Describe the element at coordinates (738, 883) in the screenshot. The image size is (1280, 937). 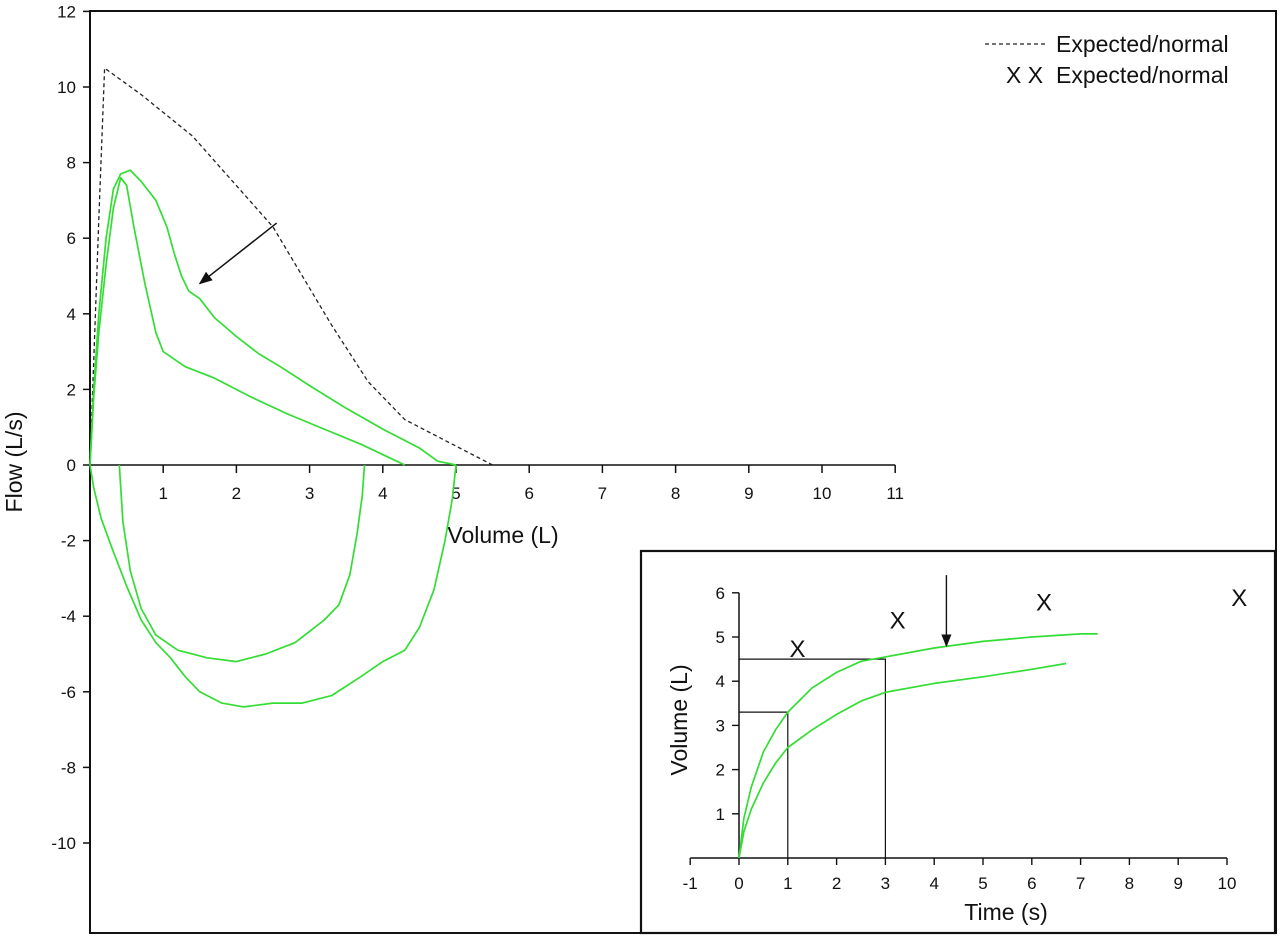
I see `inset-x-tick-label: 0` at that location.